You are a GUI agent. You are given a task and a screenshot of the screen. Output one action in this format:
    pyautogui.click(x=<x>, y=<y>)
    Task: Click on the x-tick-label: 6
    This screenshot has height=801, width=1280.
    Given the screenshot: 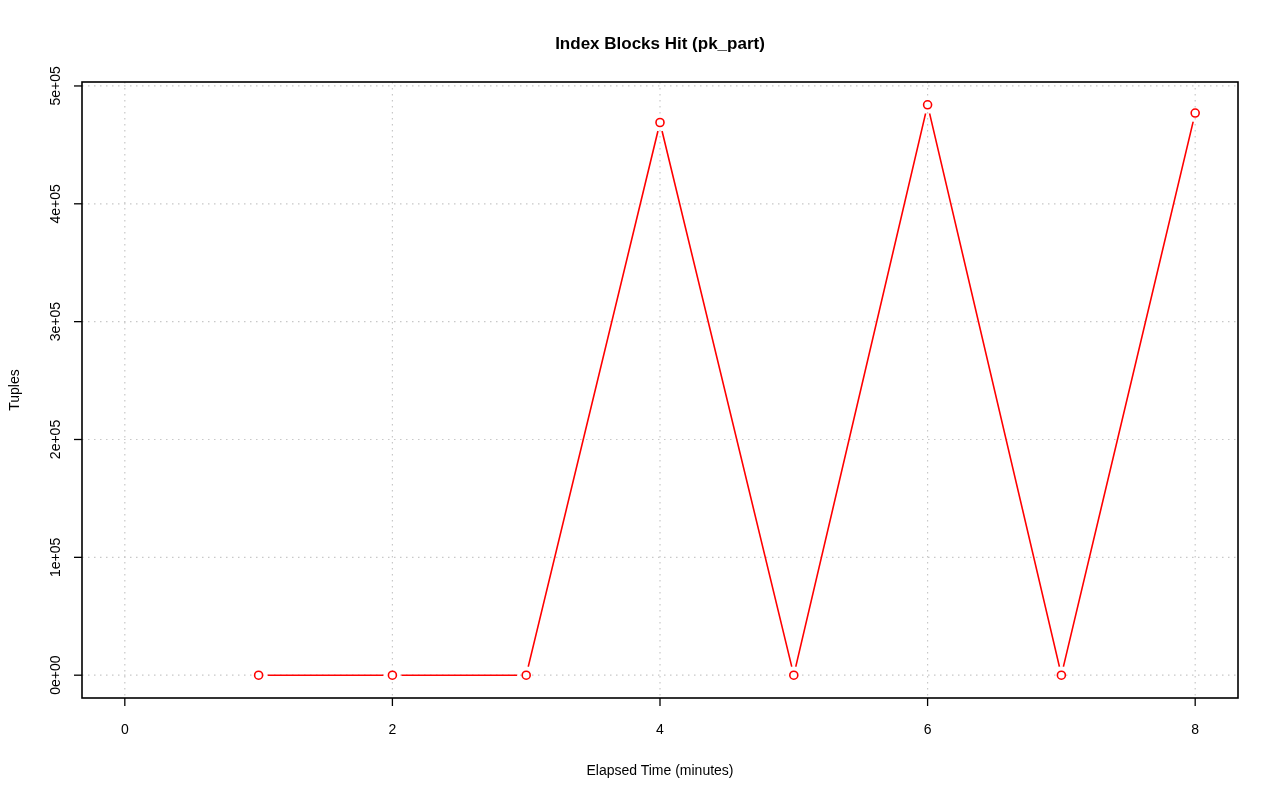 What is the action you would take?
    pyautogui.click(x=927, y=729)
    